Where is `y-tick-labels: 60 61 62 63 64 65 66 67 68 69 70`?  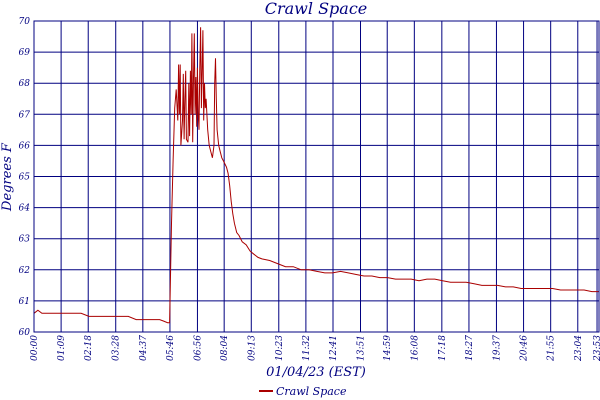
y-tick-labels: 60 61 62 63 64 65 66 67 68 69 70 is located at coordinates (25, 177).